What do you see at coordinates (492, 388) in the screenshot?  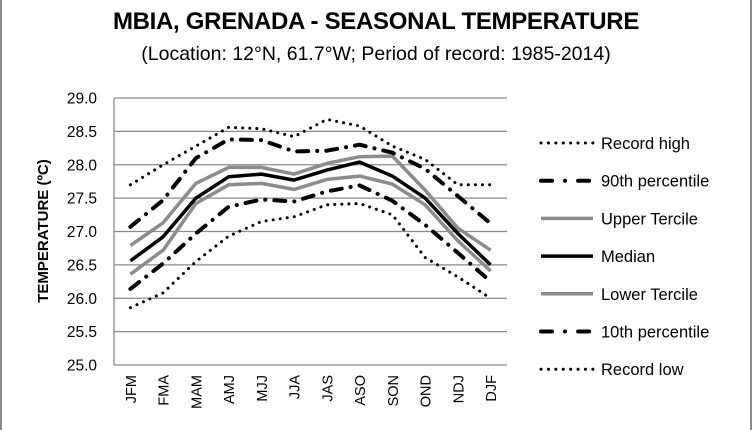 I see `x-tick-label: DJF` at bounding box center [492, 388].